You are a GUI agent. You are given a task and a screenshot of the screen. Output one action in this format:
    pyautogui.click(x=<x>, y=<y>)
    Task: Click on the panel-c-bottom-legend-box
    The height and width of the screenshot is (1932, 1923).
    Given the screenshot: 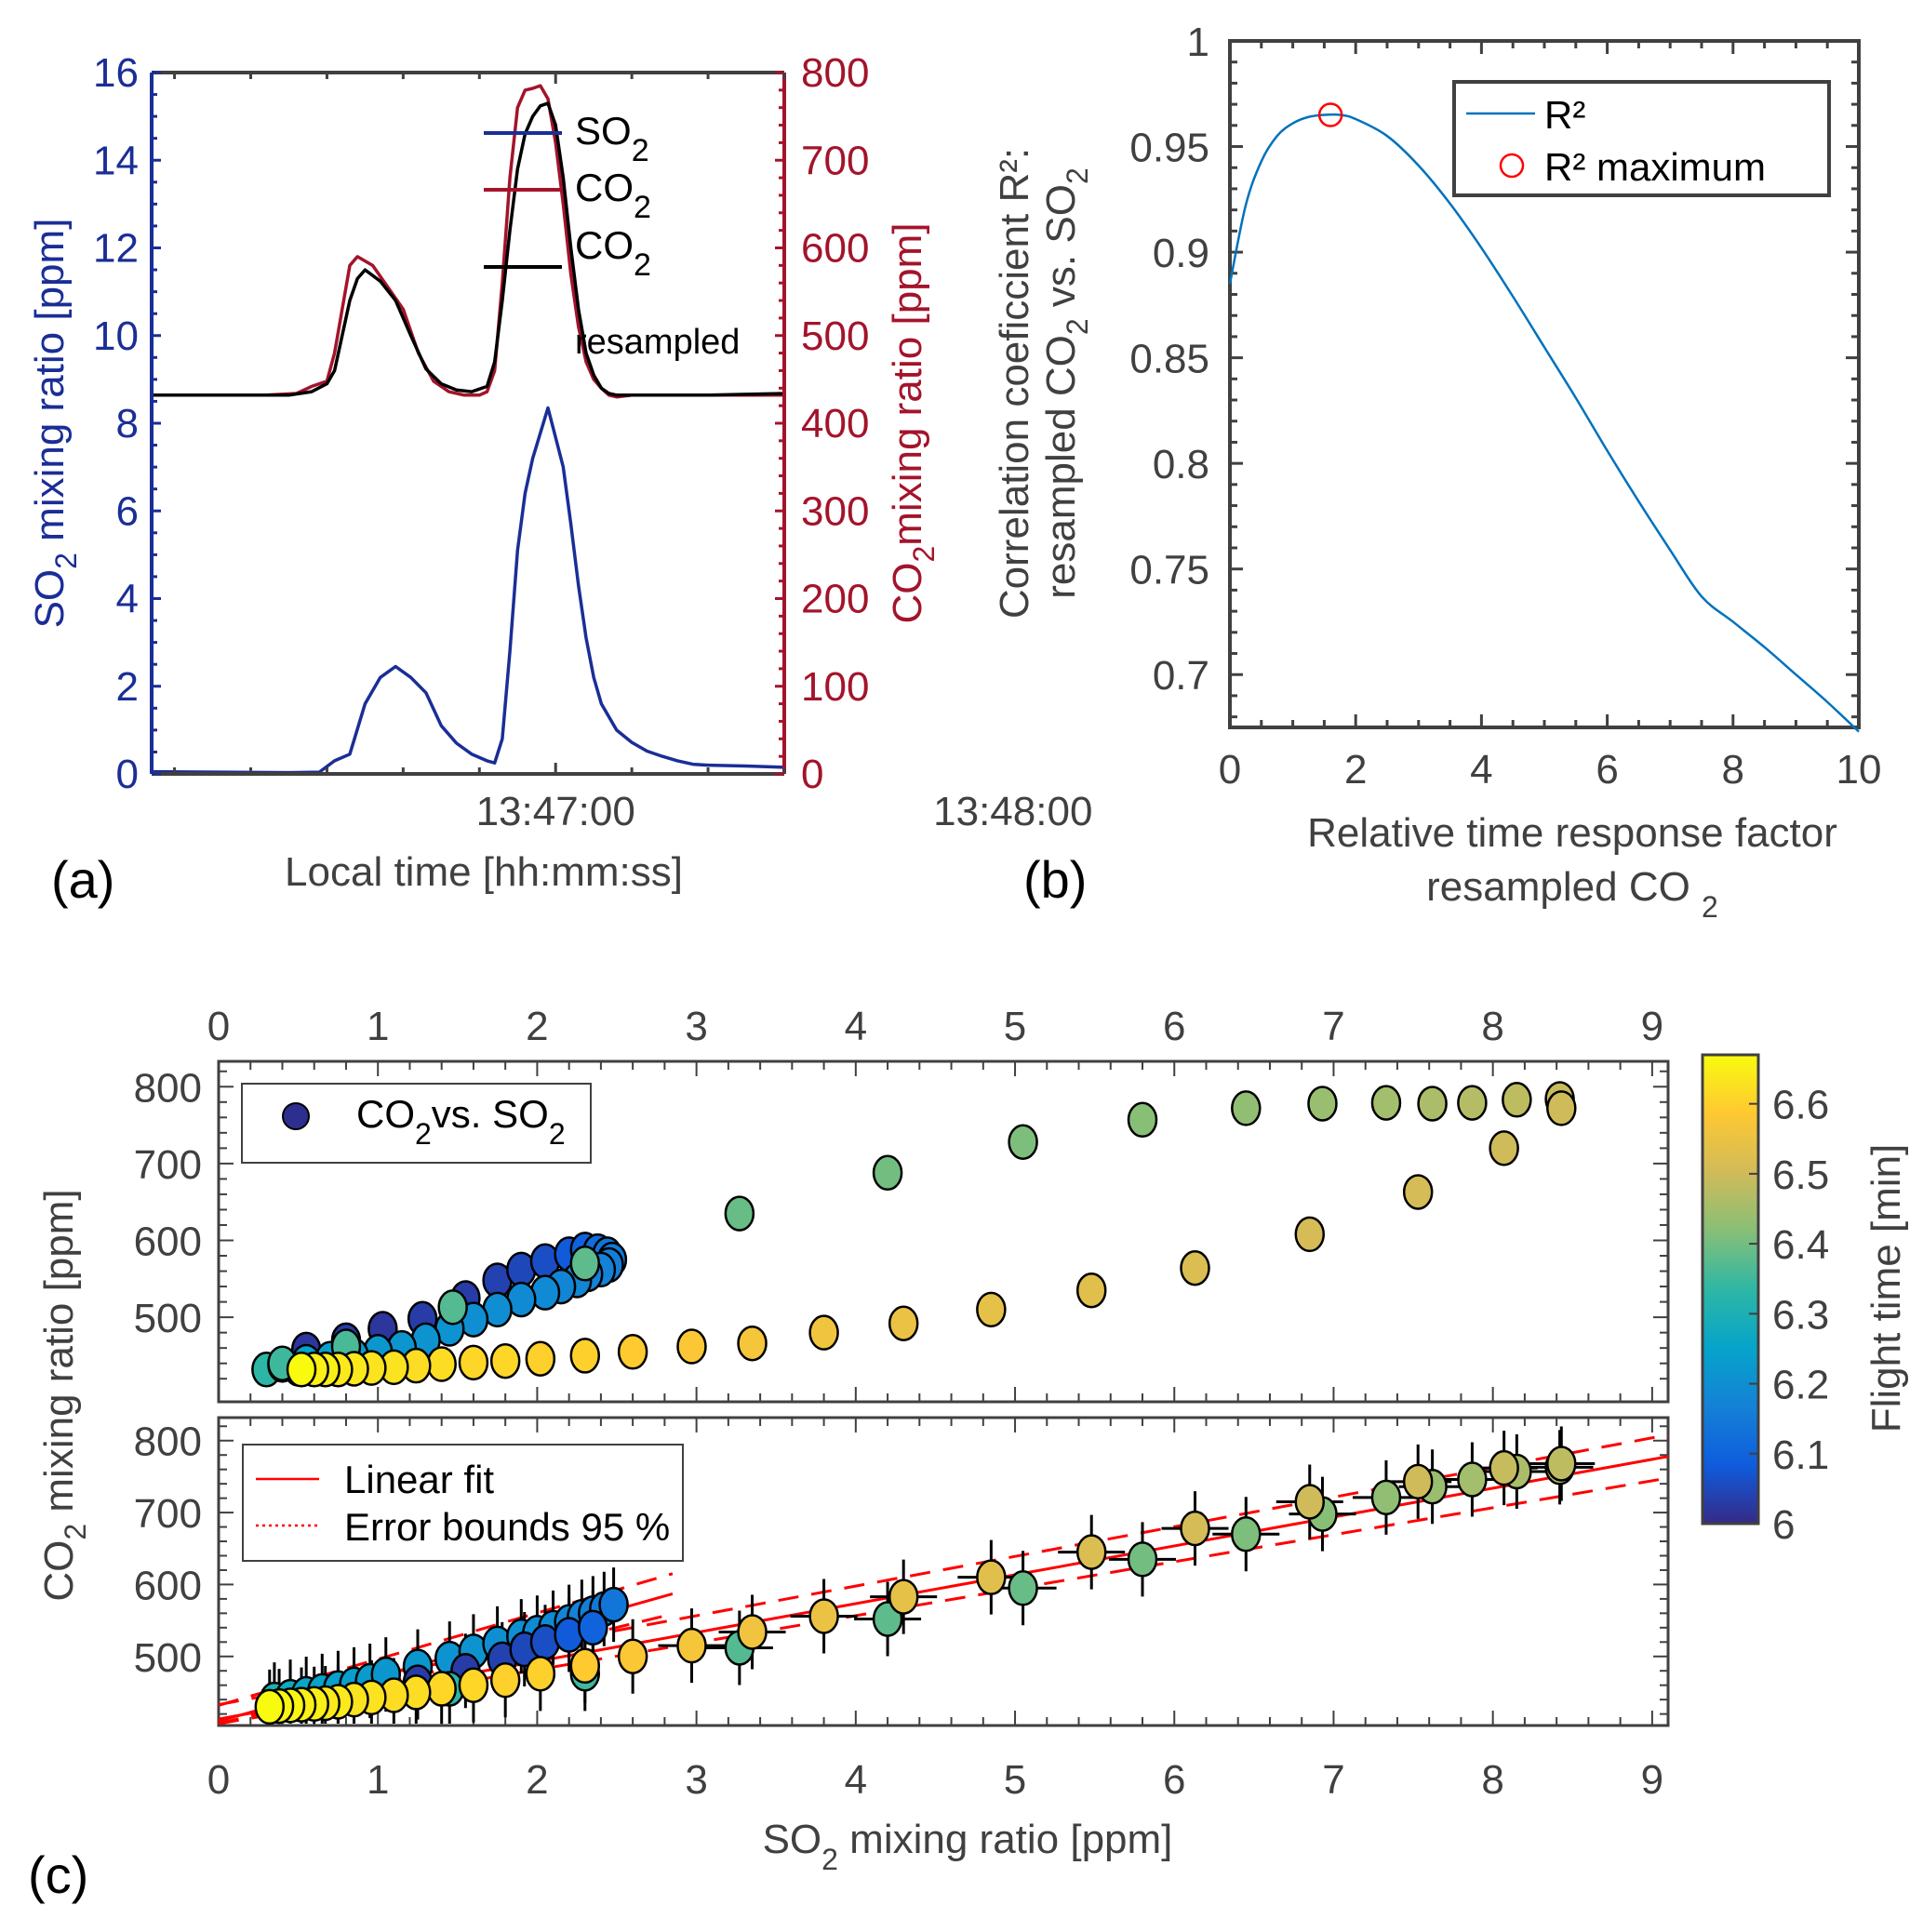 What is the action you would take?
    pyautogui.click(x=463, y=1503)
    